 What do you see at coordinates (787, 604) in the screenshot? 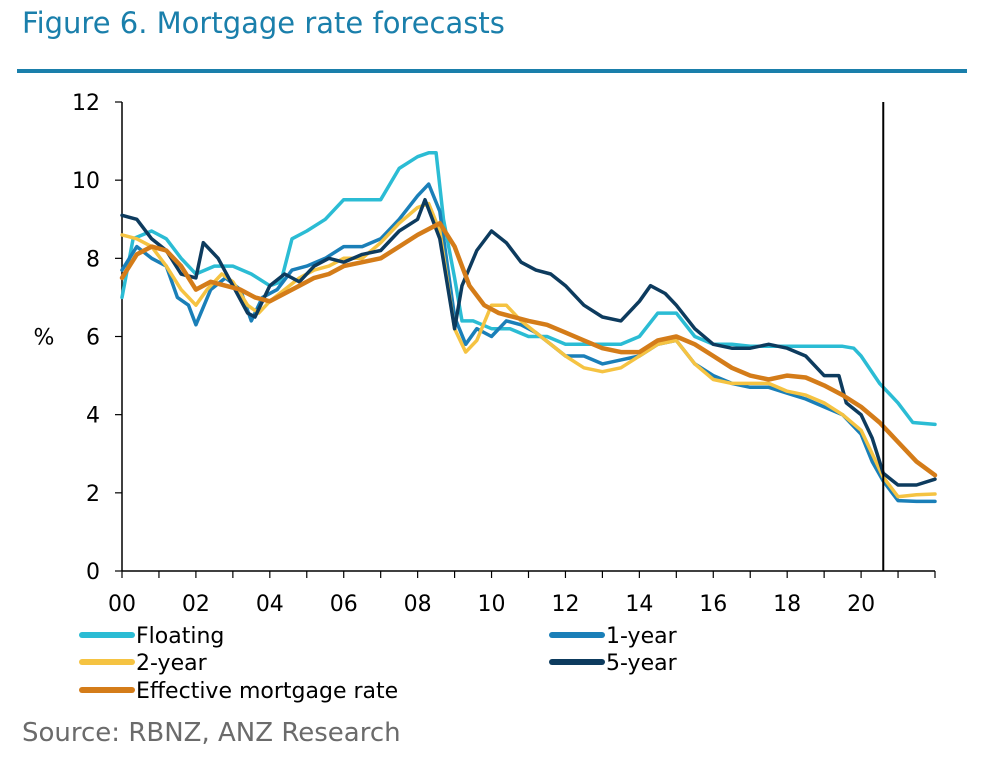
I see `x-tick-label: 18` at bounding box center [787, 604].